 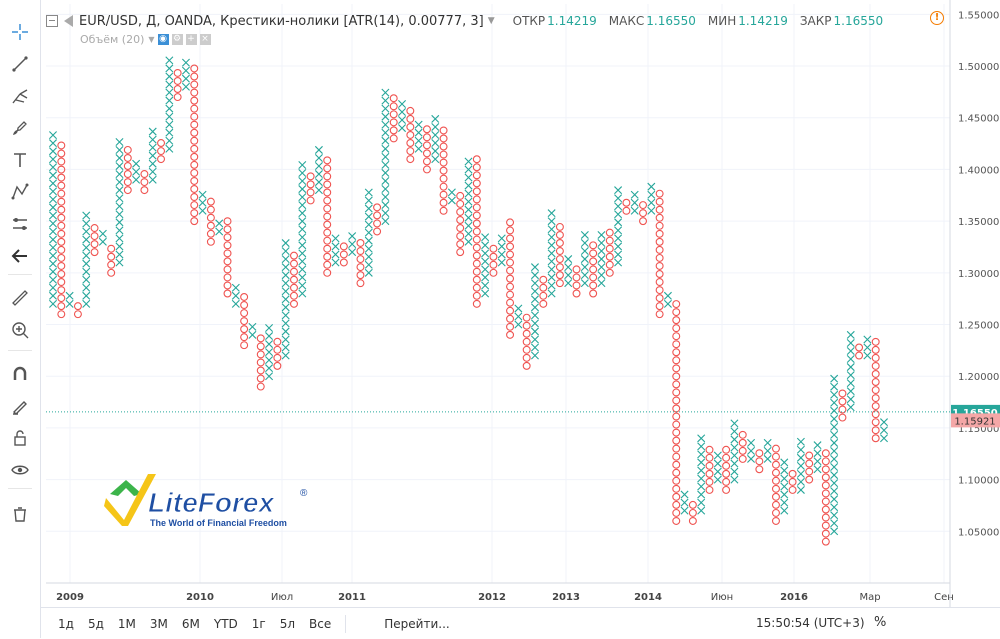 What do you see at coordinates (163, 39) in the screenshot?
I see `eye-icon: ◉` at bounding box center [163, 39].